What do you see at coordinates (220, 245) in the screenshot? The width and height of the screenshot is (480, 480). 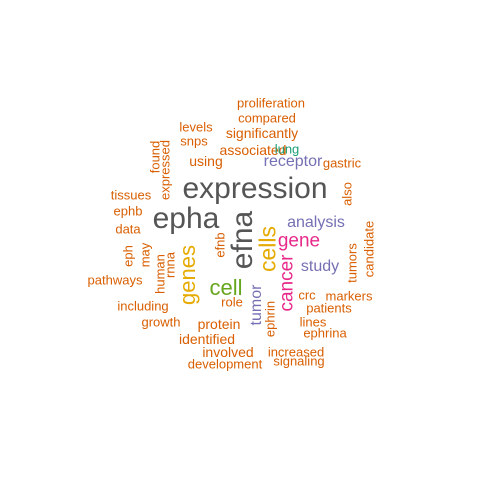 I see `word-efnb: efnb` at bounding box center [220, 245].